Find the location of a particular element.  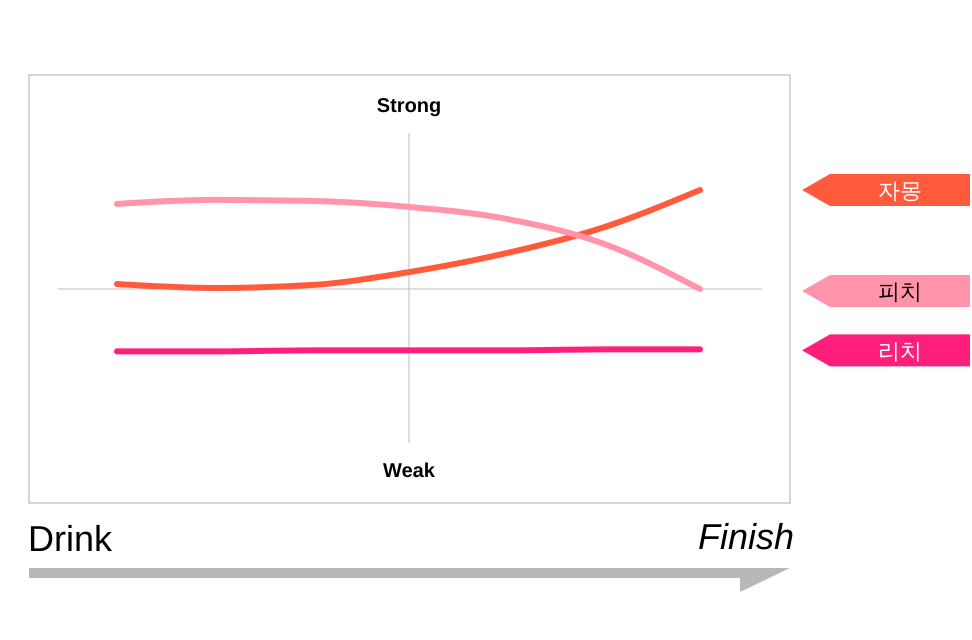

text: 리치 is located at coordinates (900, 351).